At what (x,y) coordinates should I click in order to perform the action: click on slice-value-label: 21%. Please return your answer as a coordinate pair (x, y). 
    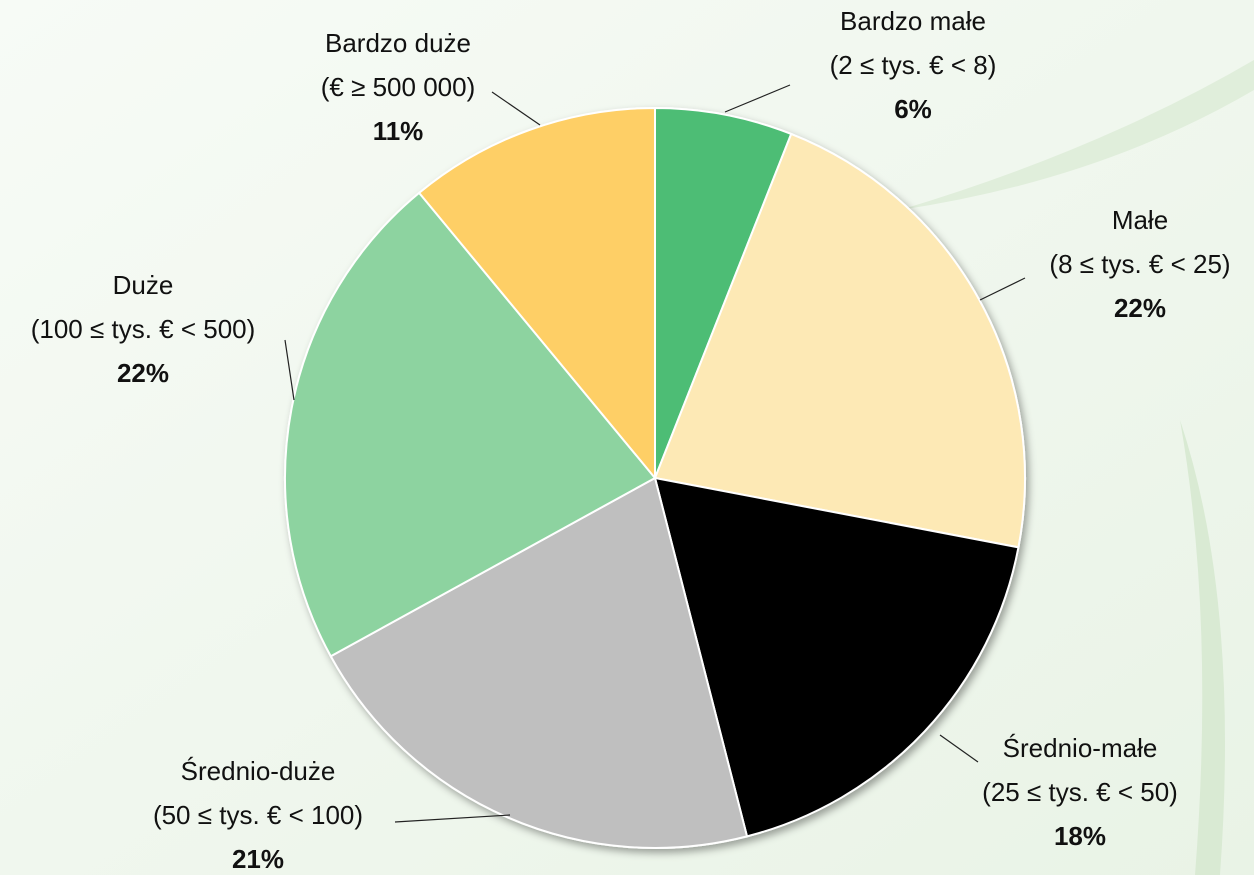
    Looking at the image, I should click on (258, 859).